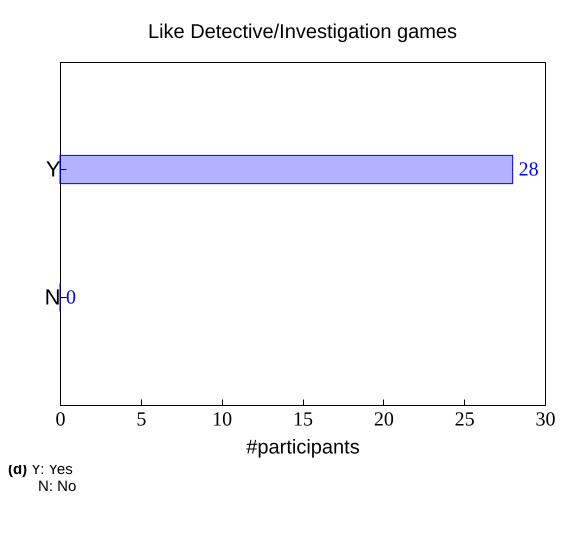  I want to click on x-tick-label: 0, so click(61, 419).